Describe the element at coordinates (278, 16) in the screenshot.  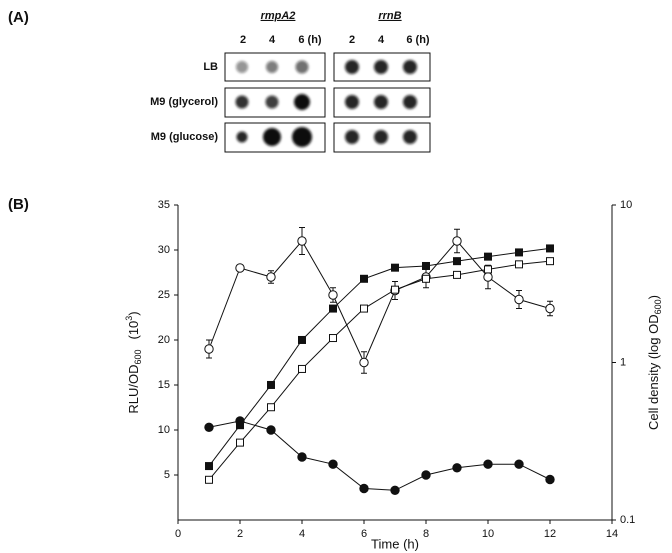
I see `gene-label: rmpA2` at that location.